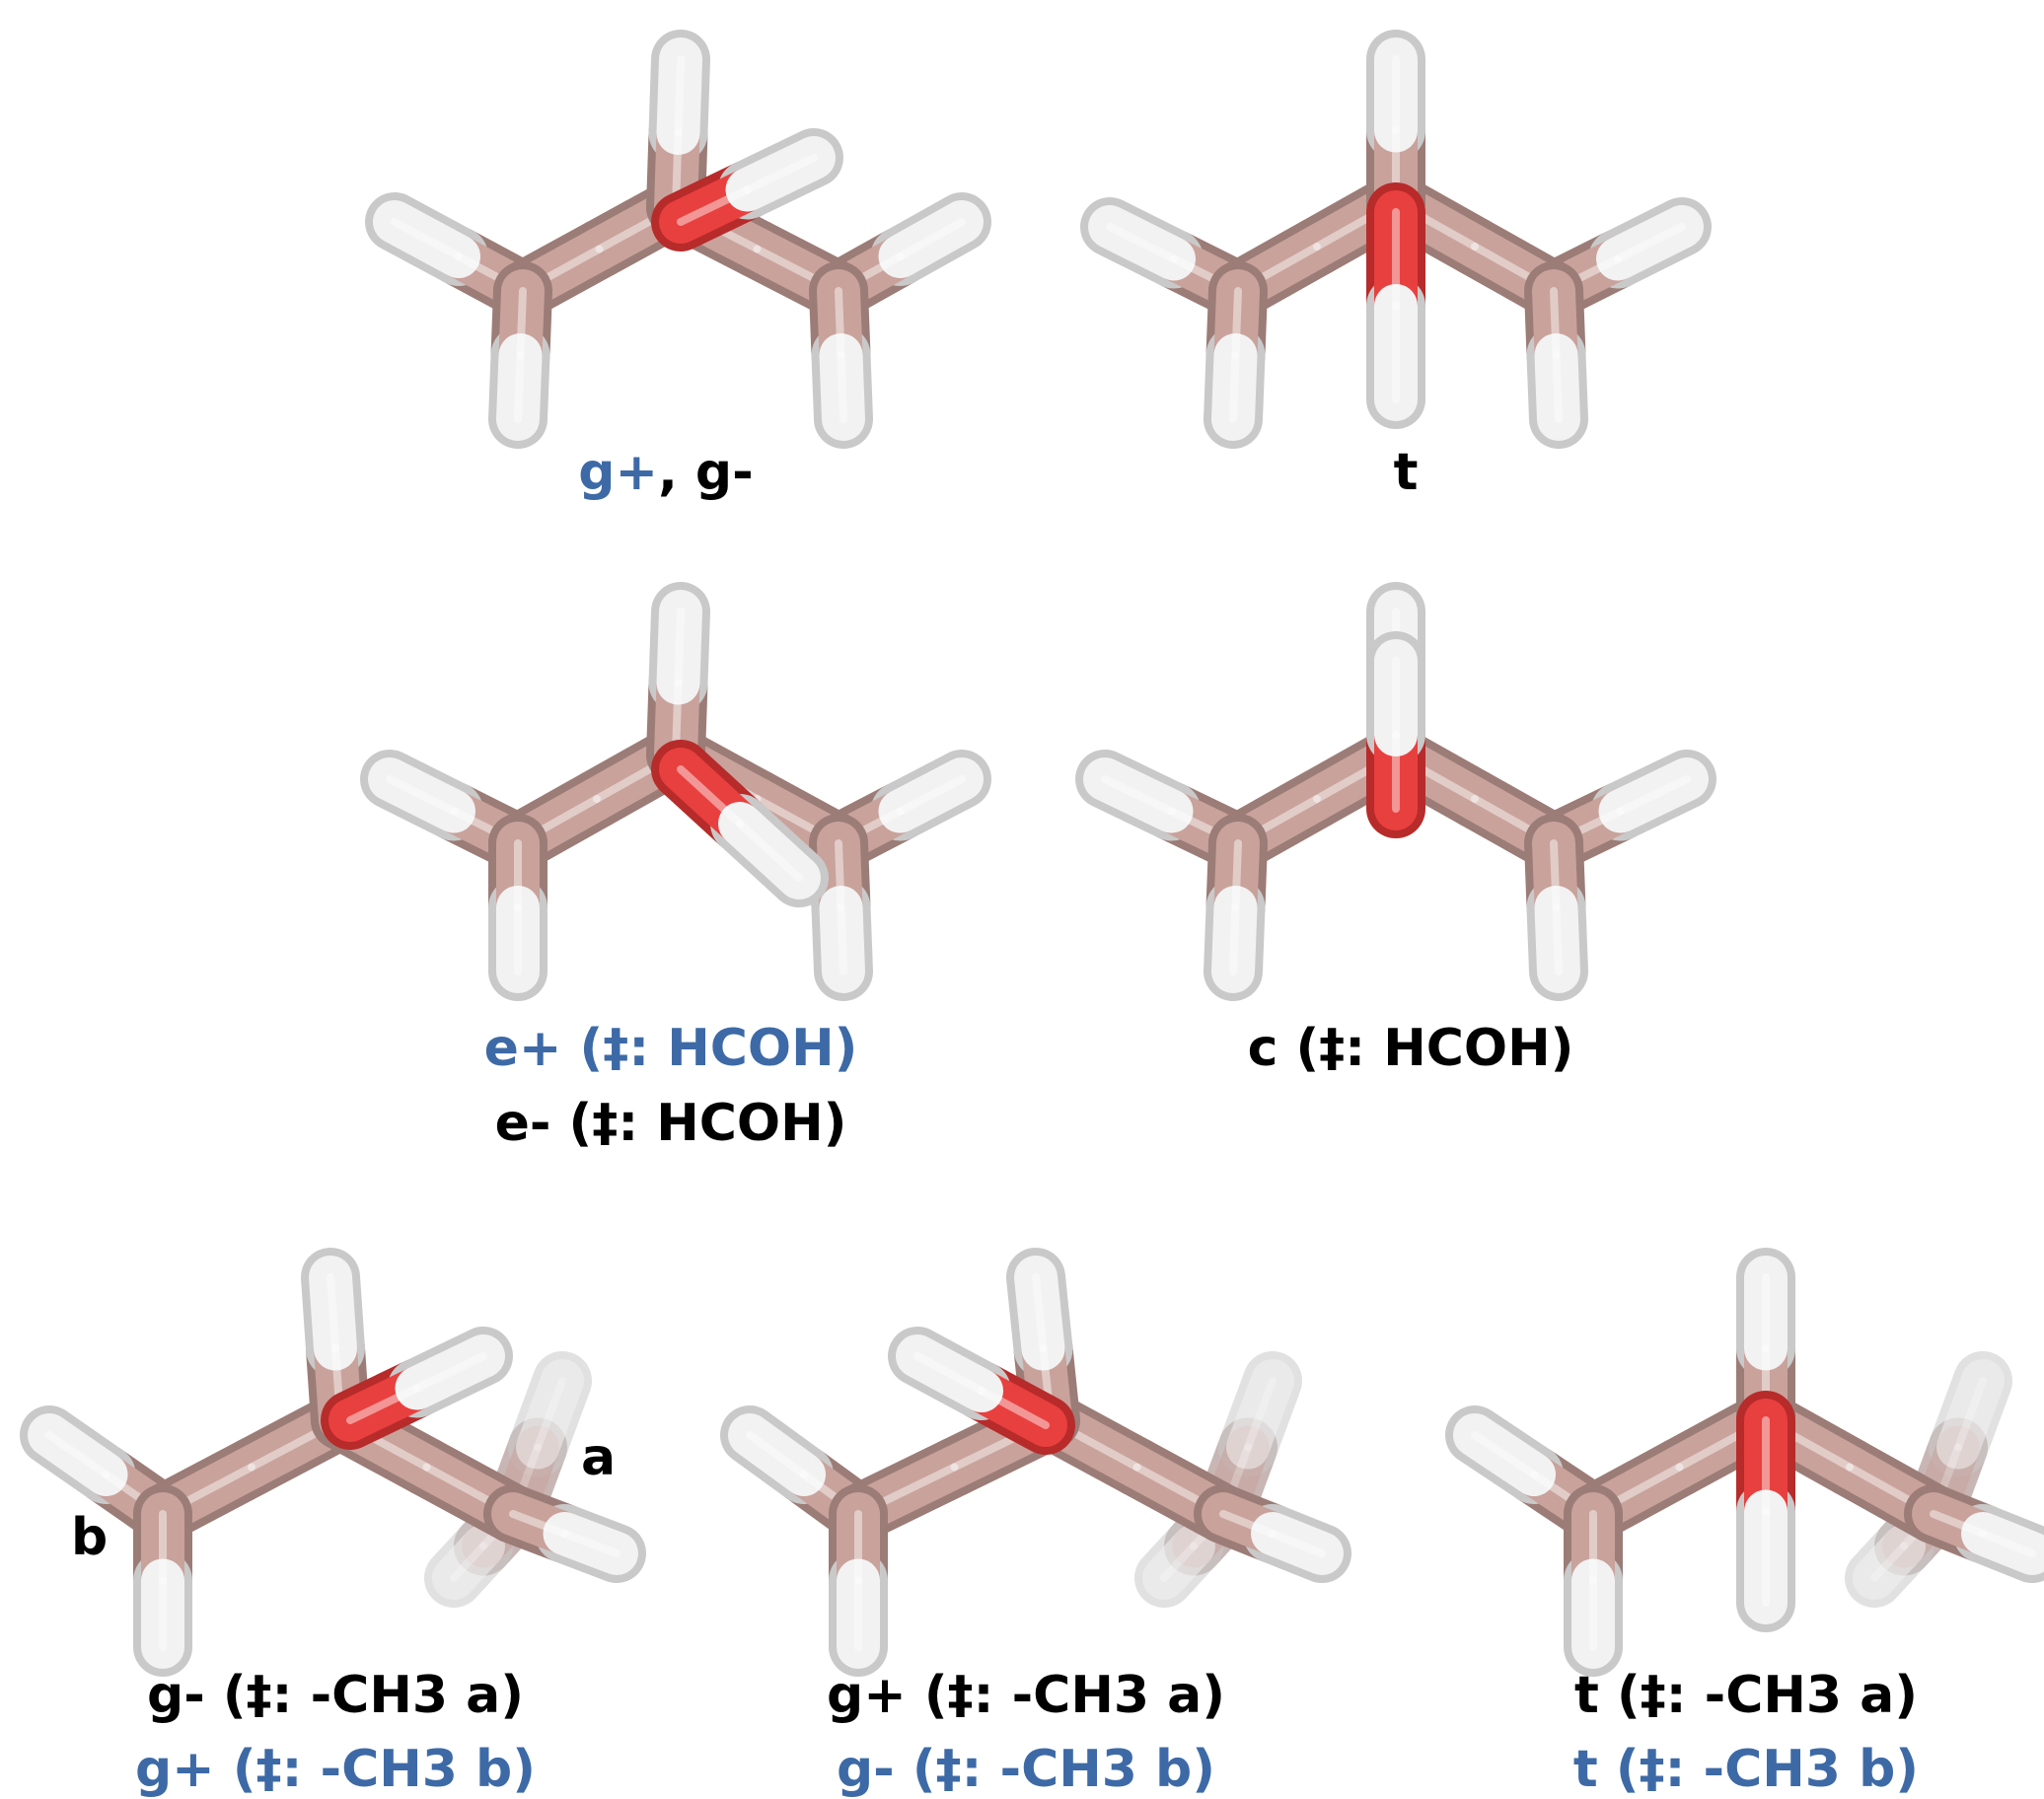 The height and width of the screenshot is (1799, 2044). What do you see at coordinates (77, 1454) in the screenshot?
I see `p5-h-left-upper-hl-b` at bounding box center [77, 1454].